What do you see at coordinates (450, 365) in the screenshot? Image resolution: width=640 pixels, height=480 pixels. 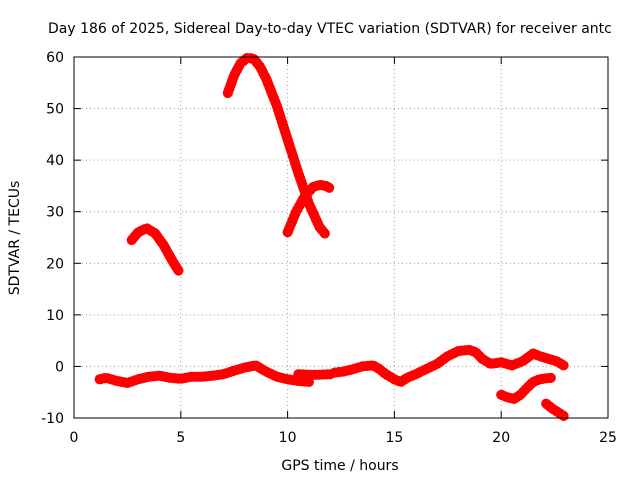 I see `series-noise-track-f` at bounding box center [450, 365].